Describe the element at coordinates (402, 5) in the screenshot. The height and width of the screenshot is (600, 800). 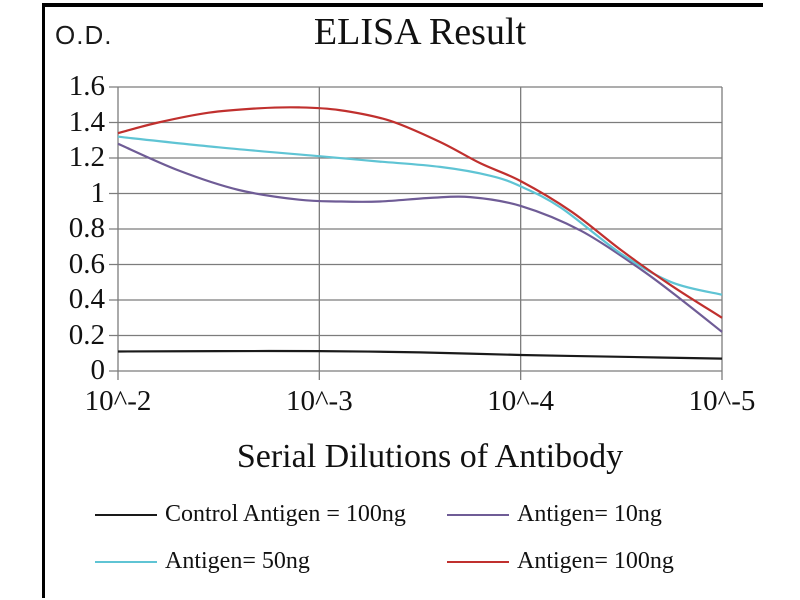
I see `image-border-top` at that location.